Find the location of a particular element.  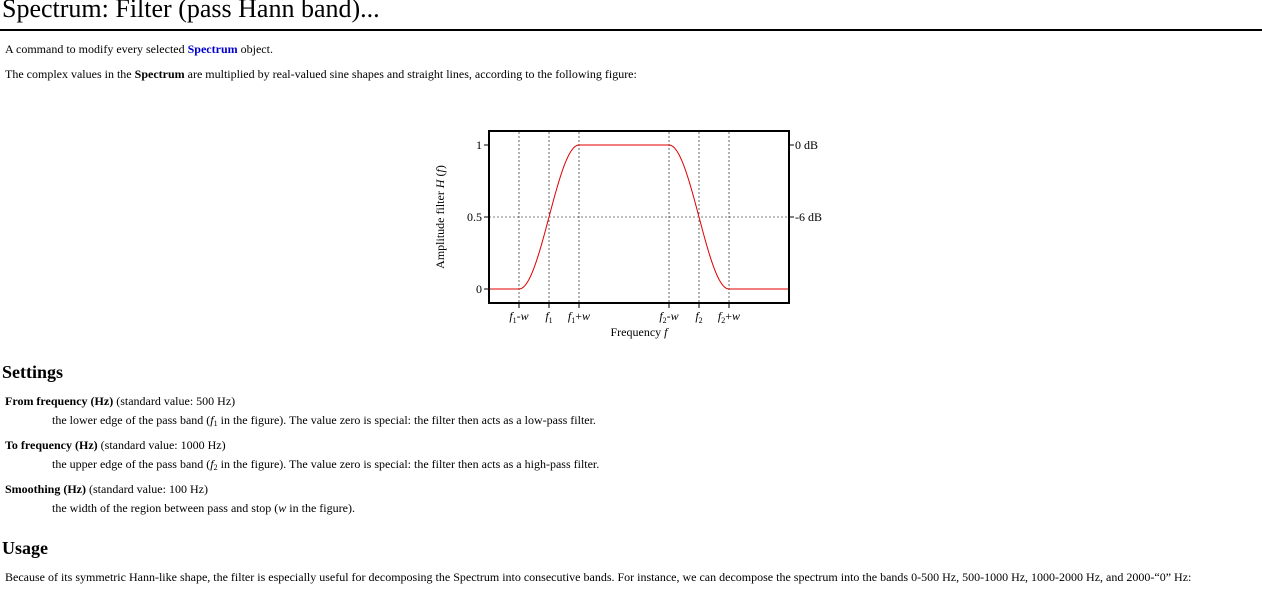

def-sub: 1 is located at coordinates (215, 423).